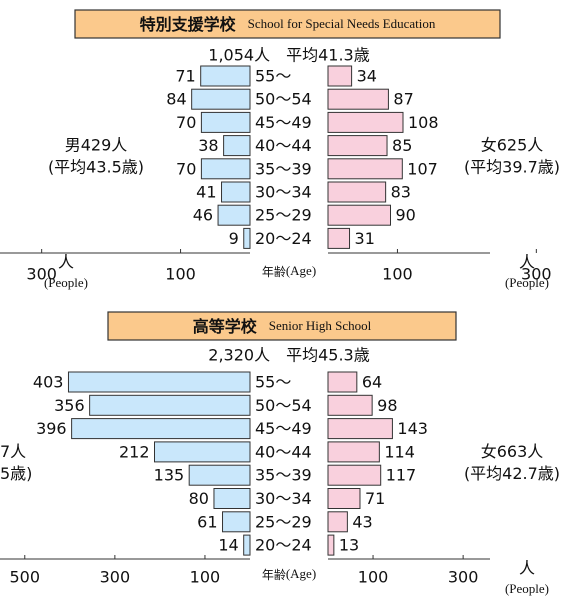 The height and width of the screenshot is (597, 583). What do you see at coordinates (283, 405) in the screenshot?
I see `category-label: 50～54` at bounding box center [283, 405].